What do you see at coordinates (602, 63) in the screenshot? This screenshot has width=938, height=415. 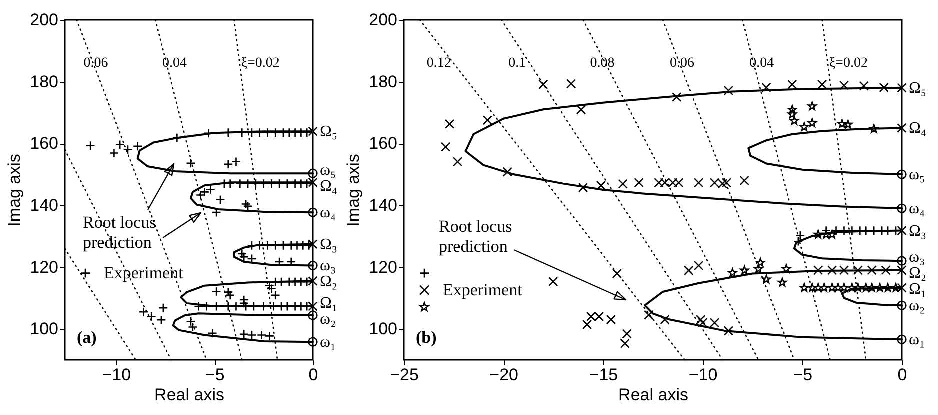 I see `series-label: 0.08` at bounding box center [602, 63].